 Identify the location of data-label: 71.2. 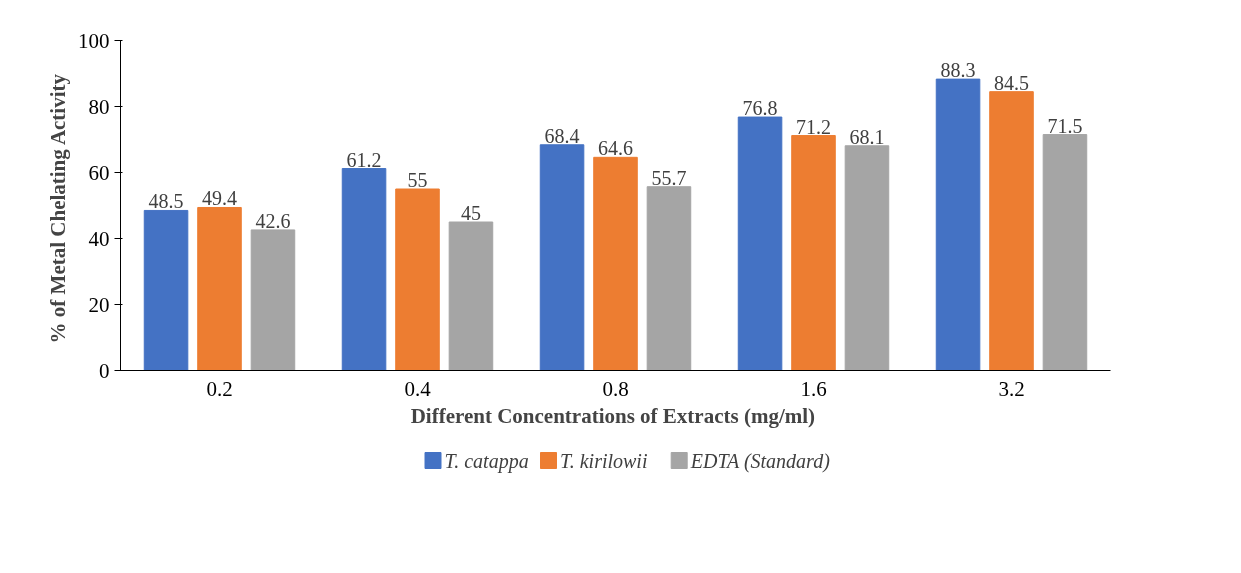
(813, 126).